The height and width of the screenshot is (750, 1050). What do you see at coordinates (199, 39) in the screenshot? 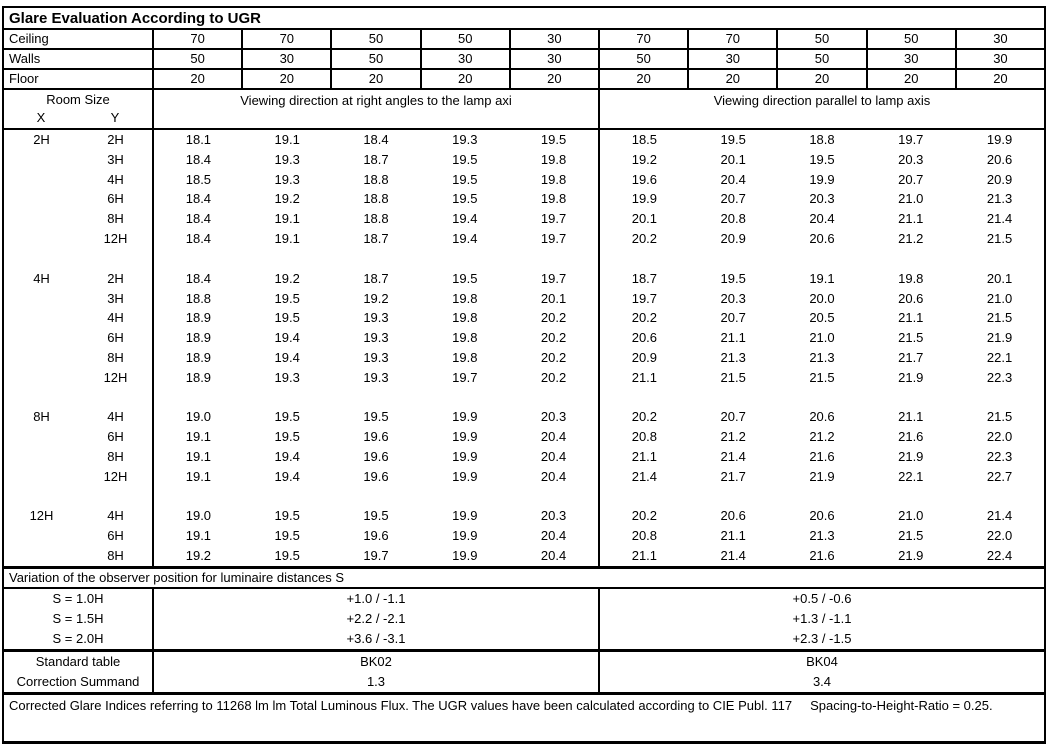
I see `surface-value: 70` at bounding box center [199, 39].